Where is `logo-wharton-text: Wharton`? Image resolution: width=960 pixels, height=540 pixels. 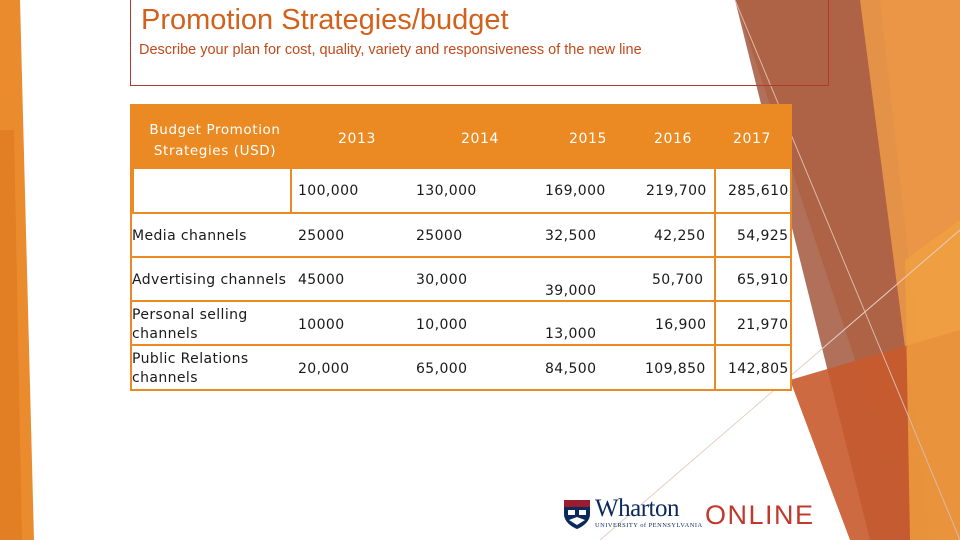
logo-wharton-text: Wharton is located at coordinates (637, 508).